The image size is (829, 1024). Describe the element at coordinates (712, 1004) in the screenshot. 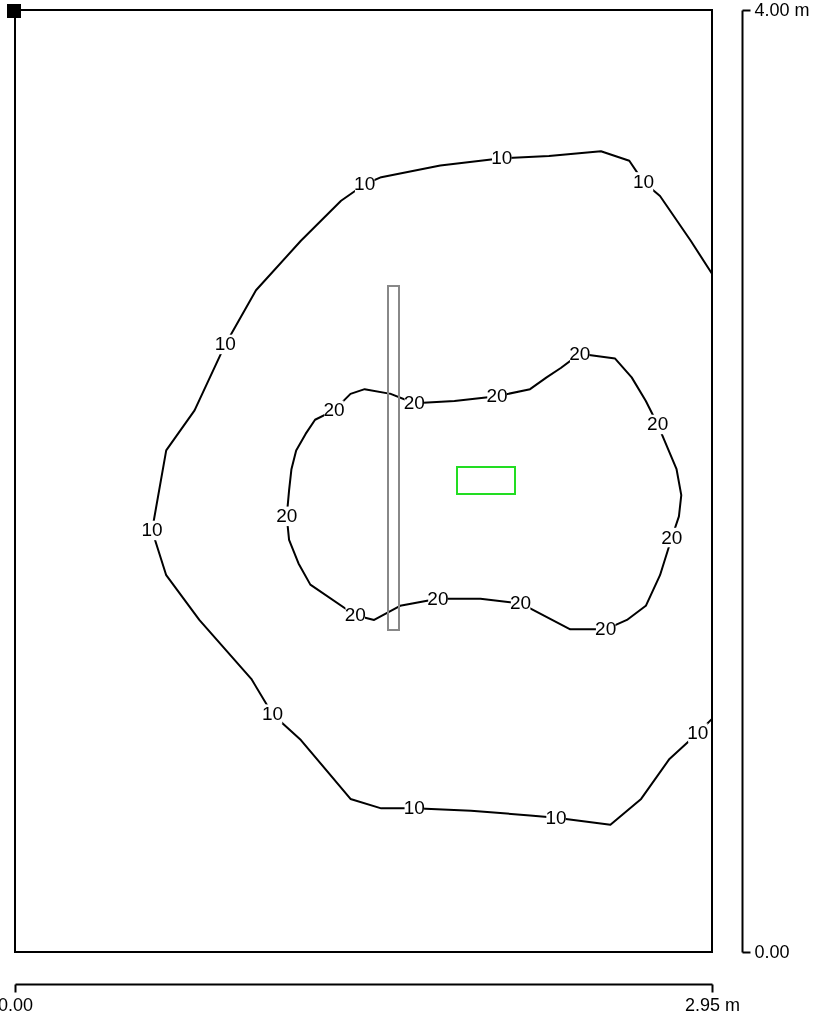

I see `x-tick-label: 2.95 m` at that location.